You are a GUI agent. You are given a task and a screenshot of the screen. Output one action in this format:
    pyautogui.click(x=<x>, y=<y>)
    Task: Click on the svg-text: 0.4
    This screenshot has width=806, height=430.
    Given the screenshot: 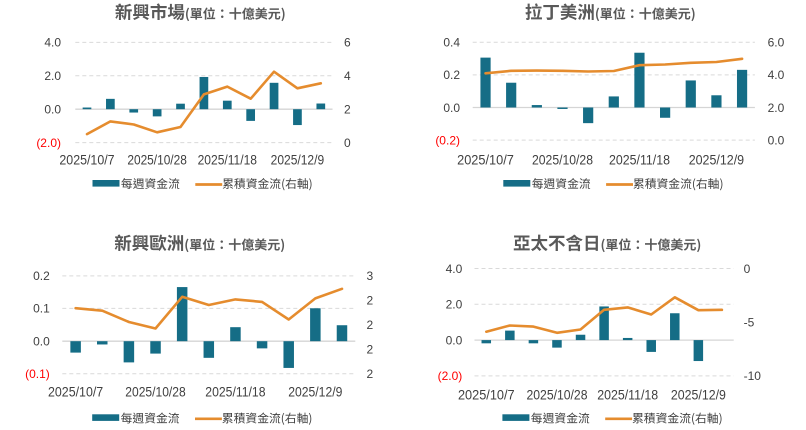 What is the action you would take?
    pyautogui.click(x=451, y=43)
    